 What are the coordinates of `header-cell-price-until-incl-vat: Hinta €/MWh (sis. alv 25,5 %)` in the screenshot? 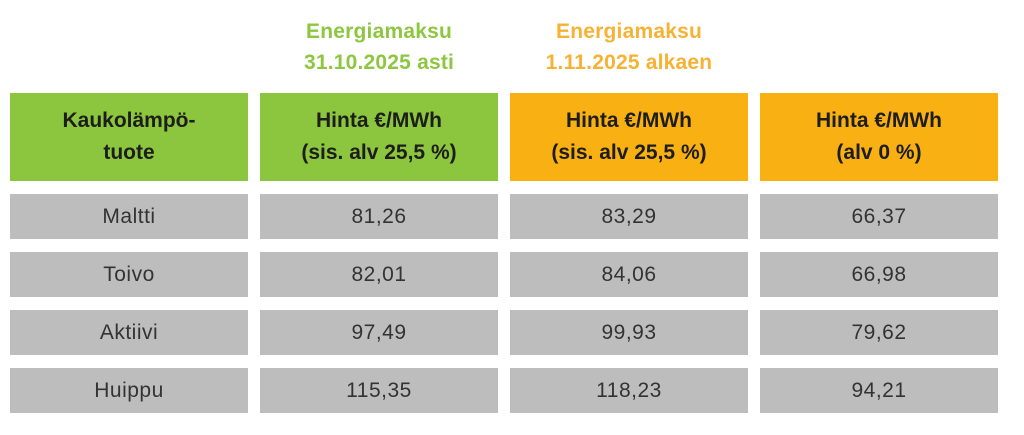 It's located at (379, 137).